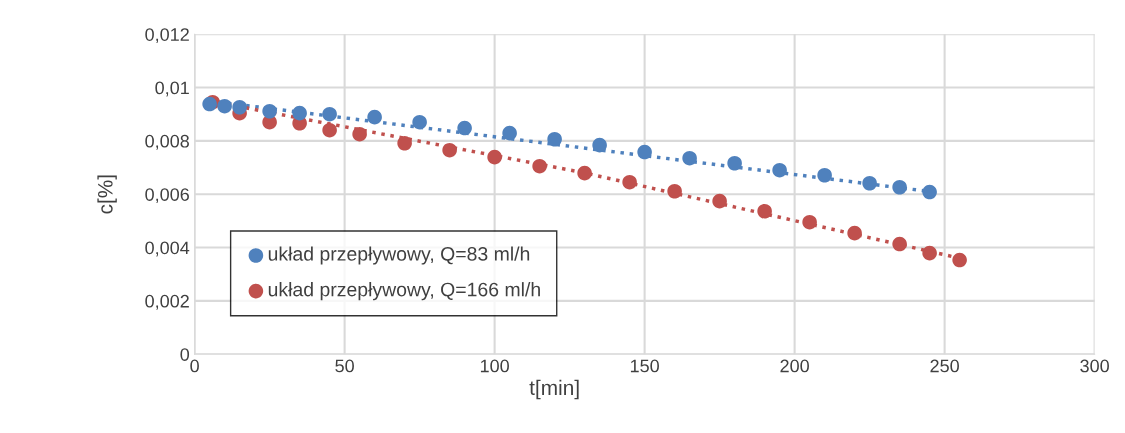 The image size is (1125, 433). I want to click on y-tick-label: 0,008, so click(167, 142).